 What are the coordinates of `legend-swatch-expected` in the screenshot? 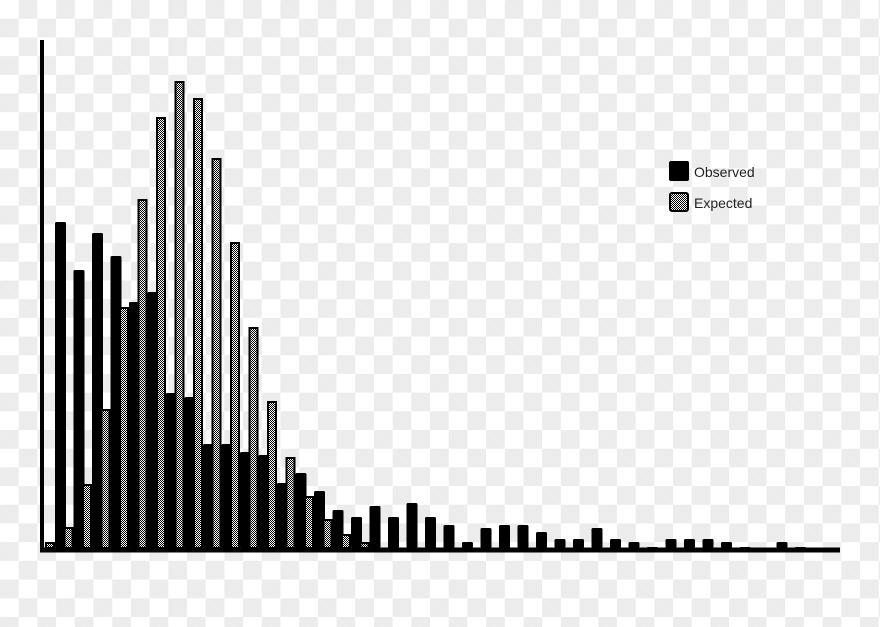 It's located at (679, 202).